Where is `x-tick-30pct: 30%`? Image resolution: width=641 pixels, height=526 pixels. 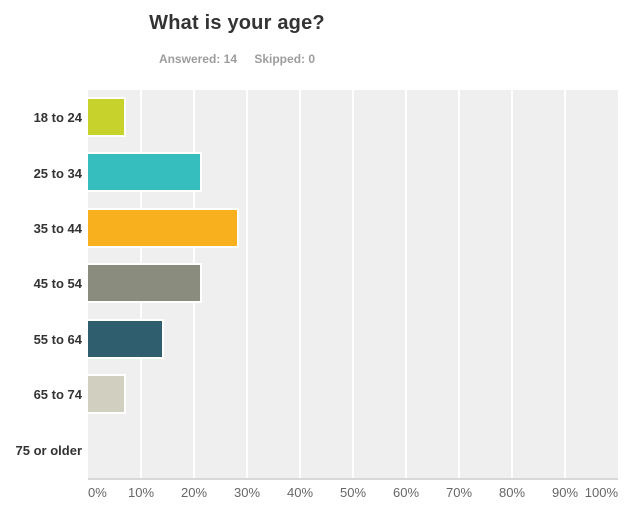
x-tick-30pct: 30% is located at coordinates (247, 492).